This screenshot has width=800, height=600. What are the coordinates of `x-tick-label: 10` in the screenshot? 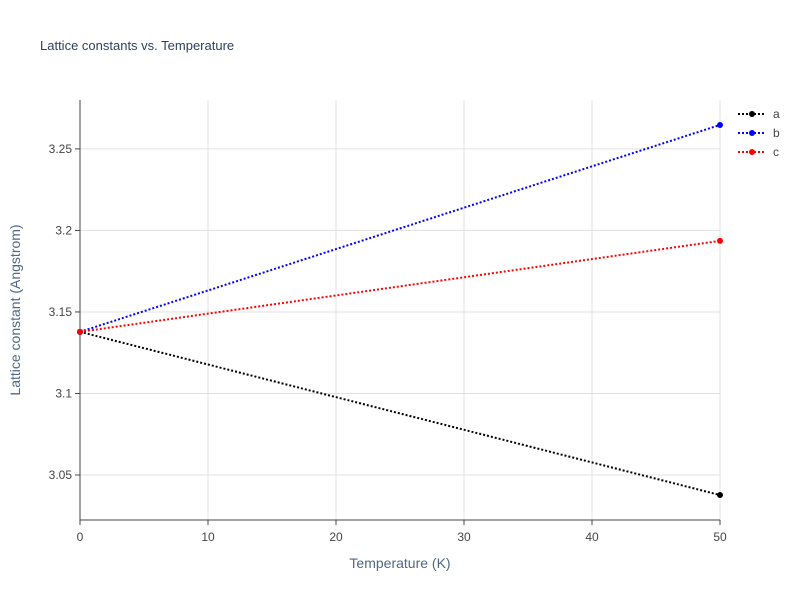 It's located at (208, 537).